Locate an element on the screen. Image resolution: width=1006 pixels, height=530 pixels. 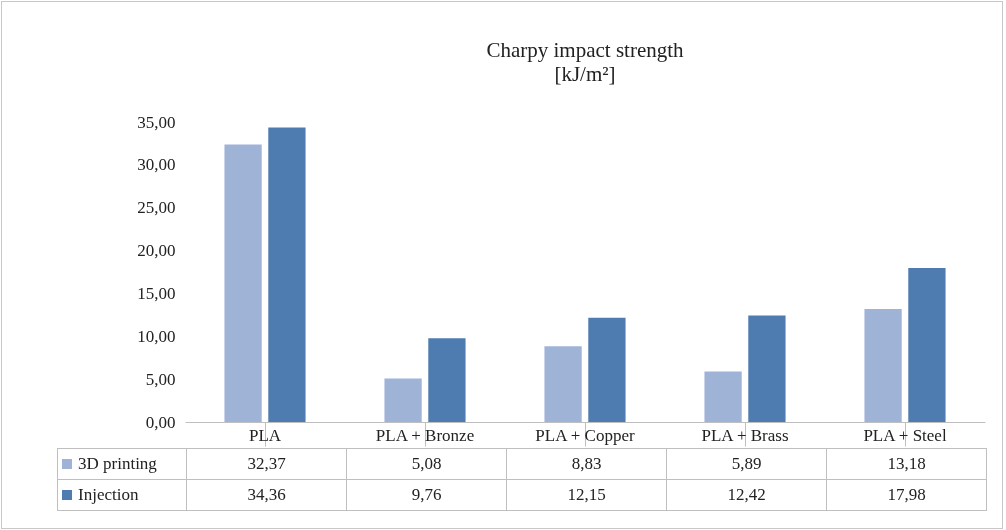
data-label: 5,89 is located at coordinates (746, 464).